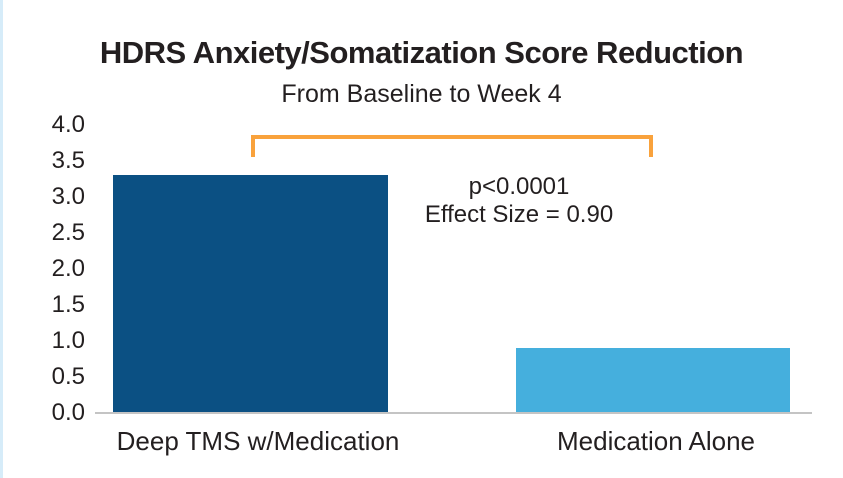 The image size is (843, 478). I want to click on significance-annotation: p<0.0001 Effect Size = 0.90, so click(519, 201).